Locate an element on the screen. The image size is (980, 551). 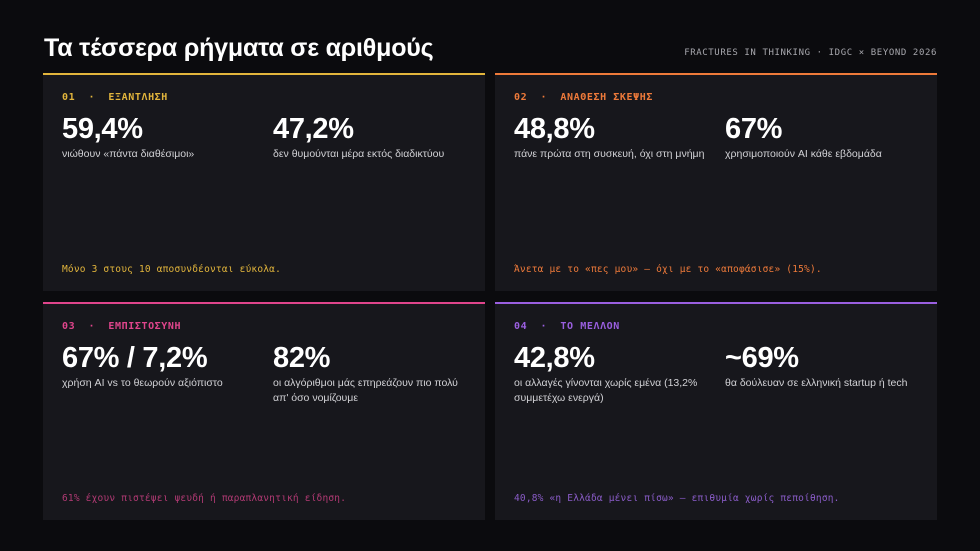
card-label: 01 · ΕΞΑΝΤΛΗΣΗ is located at coordinates (115, 97).